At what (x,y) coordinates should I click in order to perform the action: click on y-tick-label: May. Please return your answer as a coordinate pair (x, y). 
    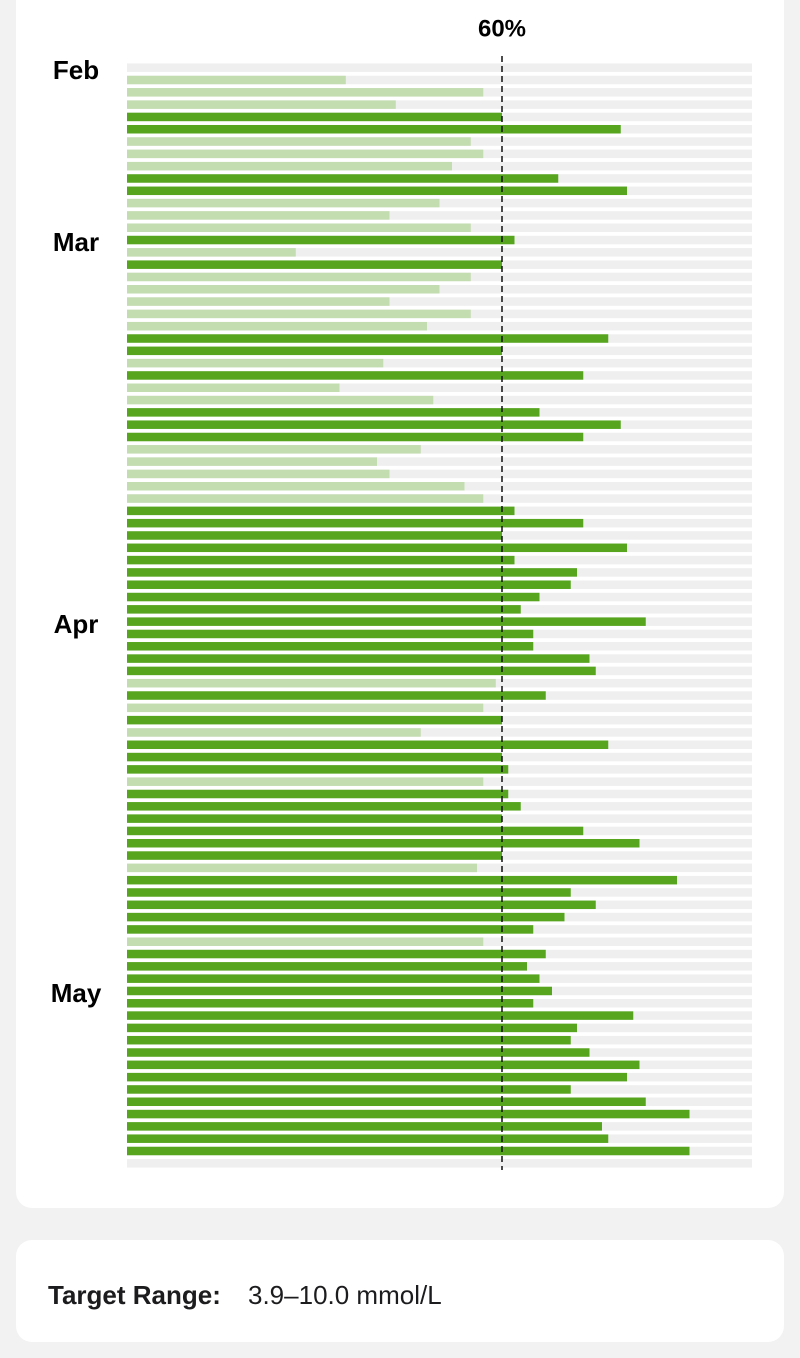
    Looking at the image, I should click on (76, 993).